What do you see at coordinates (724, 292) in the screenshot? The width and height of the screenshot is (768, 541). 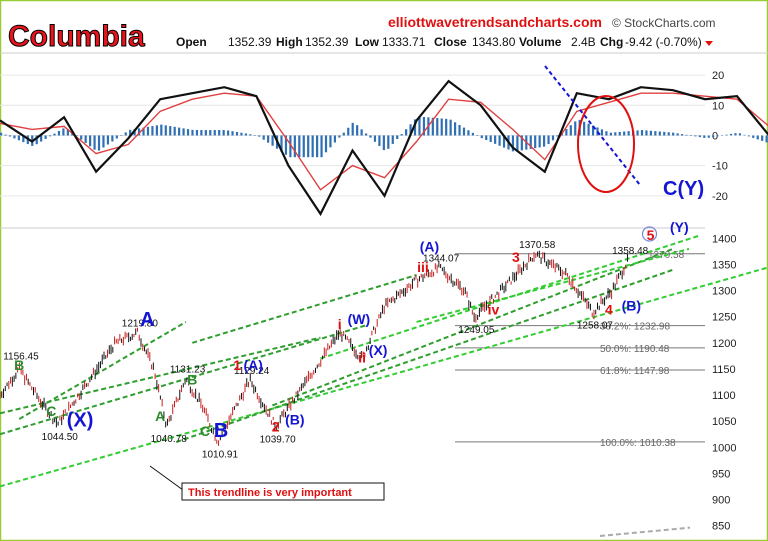 I see `price-tick-label: 1300` at bounding box center [724, 292].